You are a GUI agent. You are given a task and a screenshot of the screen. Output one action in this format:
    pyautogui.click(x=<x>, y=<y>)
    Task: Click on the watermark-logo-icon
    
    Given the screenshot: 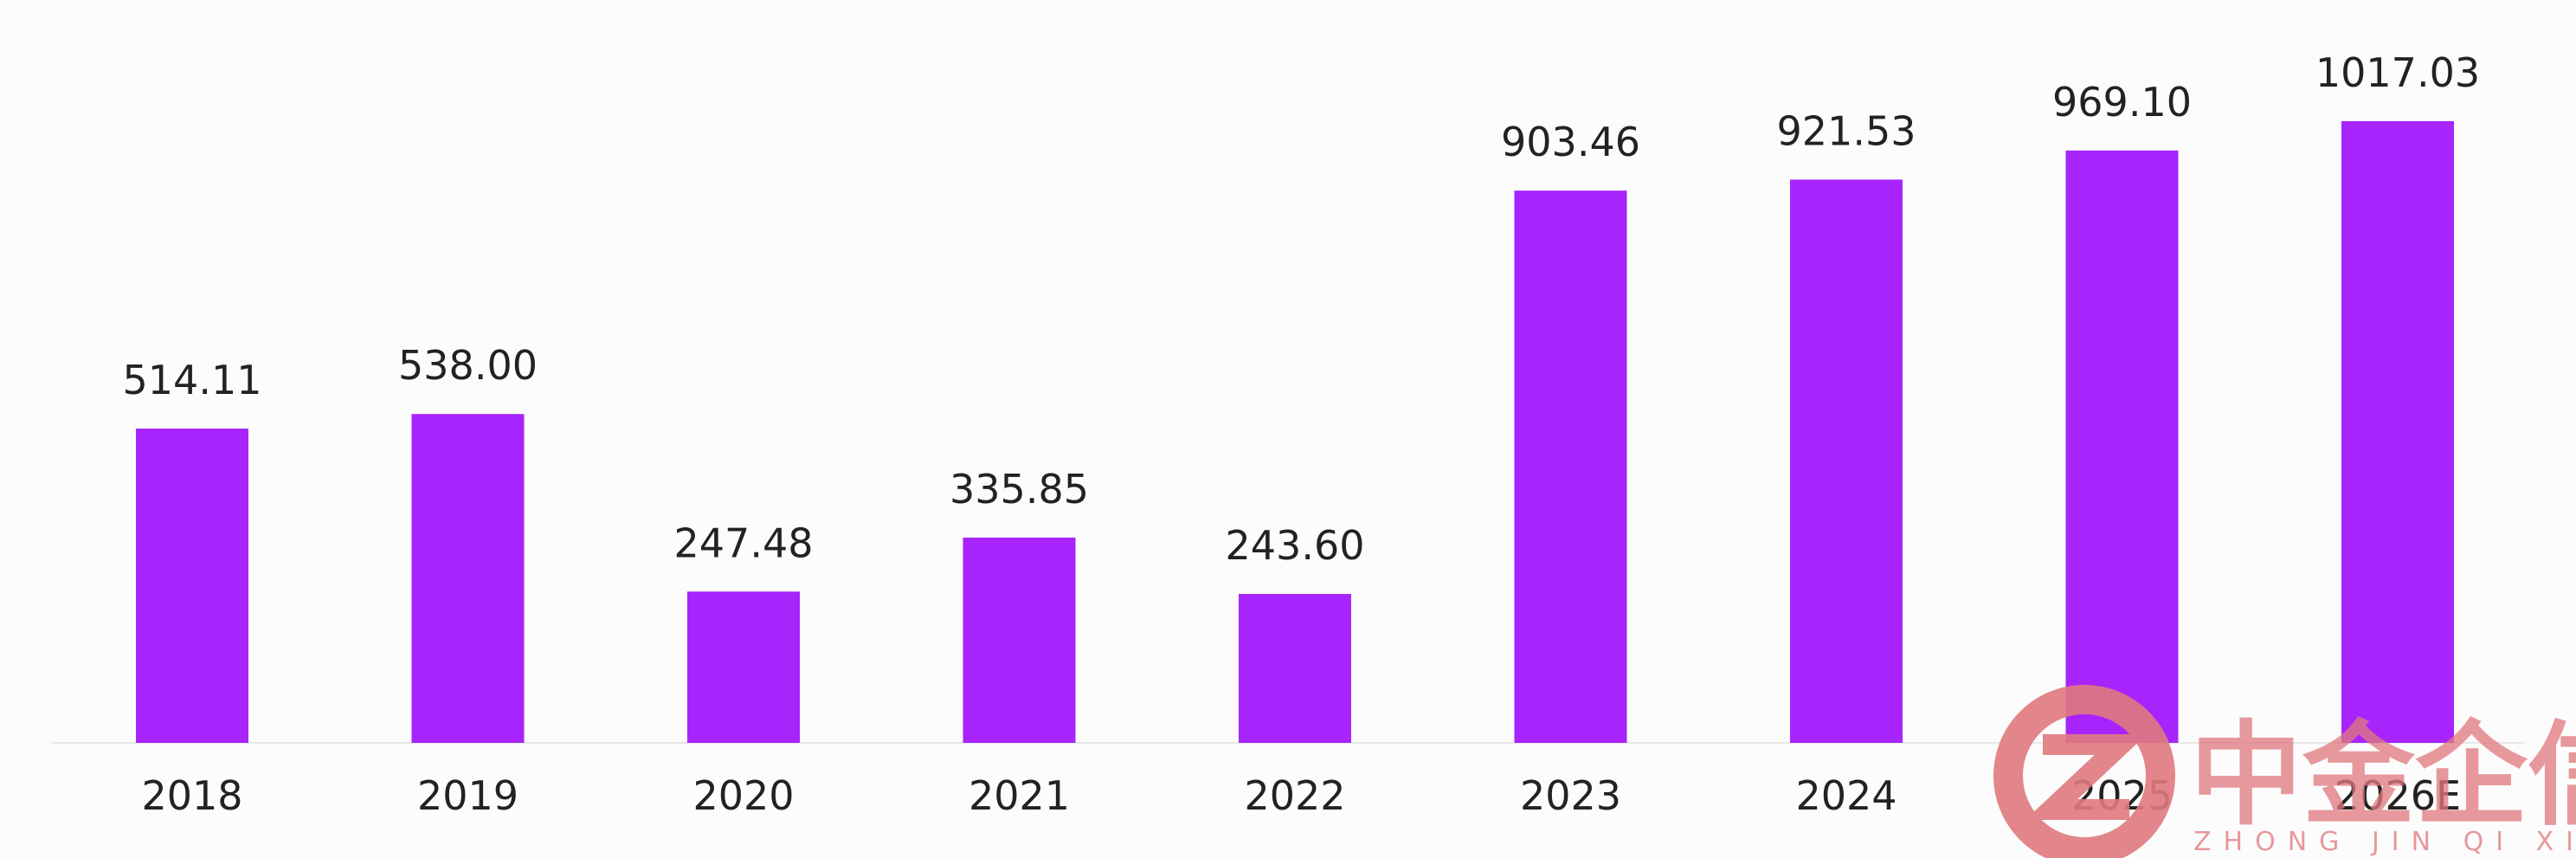 What is the action you would take?
    pyautogui.click(x=2084, y=771)
    